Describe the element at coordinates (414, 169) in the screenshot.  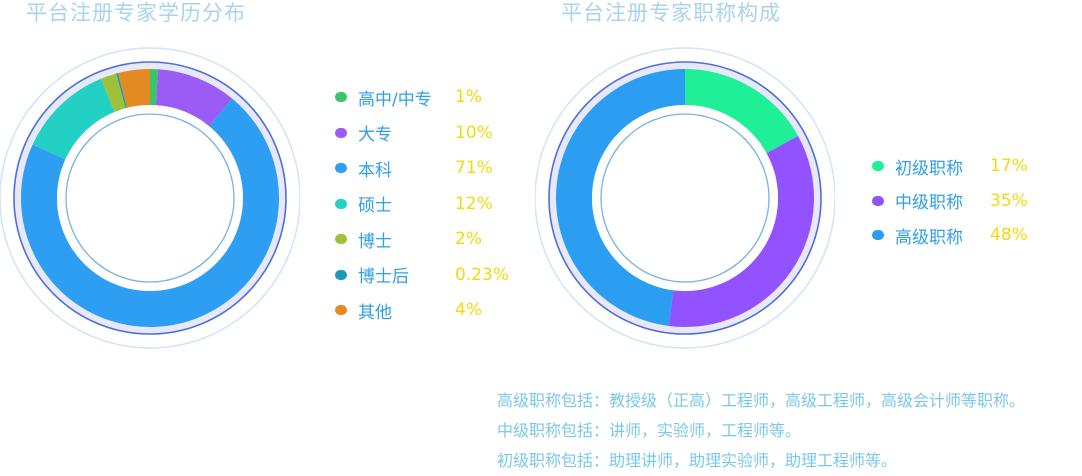
I see `education-legend-item: 本科 71%` at that location.